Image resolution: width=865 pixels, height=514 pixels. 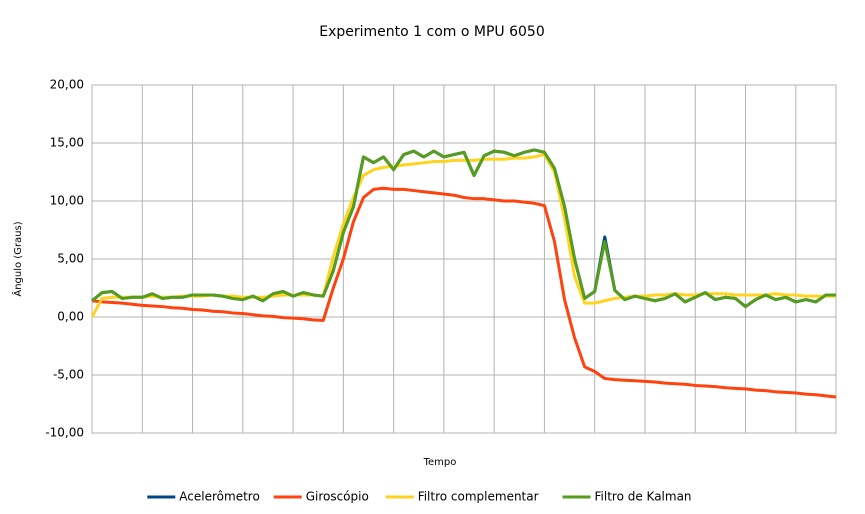 What do you see at coordinates (67, 85) in the screenshot?
I see `y-tick-label: 20,00` at bounding box center [67, 85].